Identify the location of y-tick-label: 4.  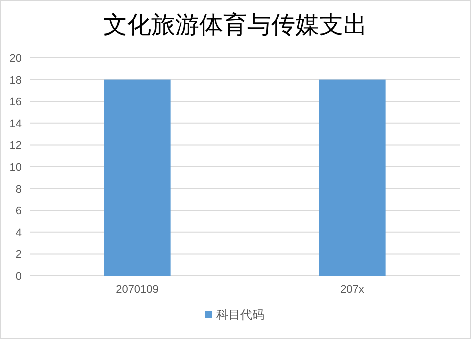
(19, 233).